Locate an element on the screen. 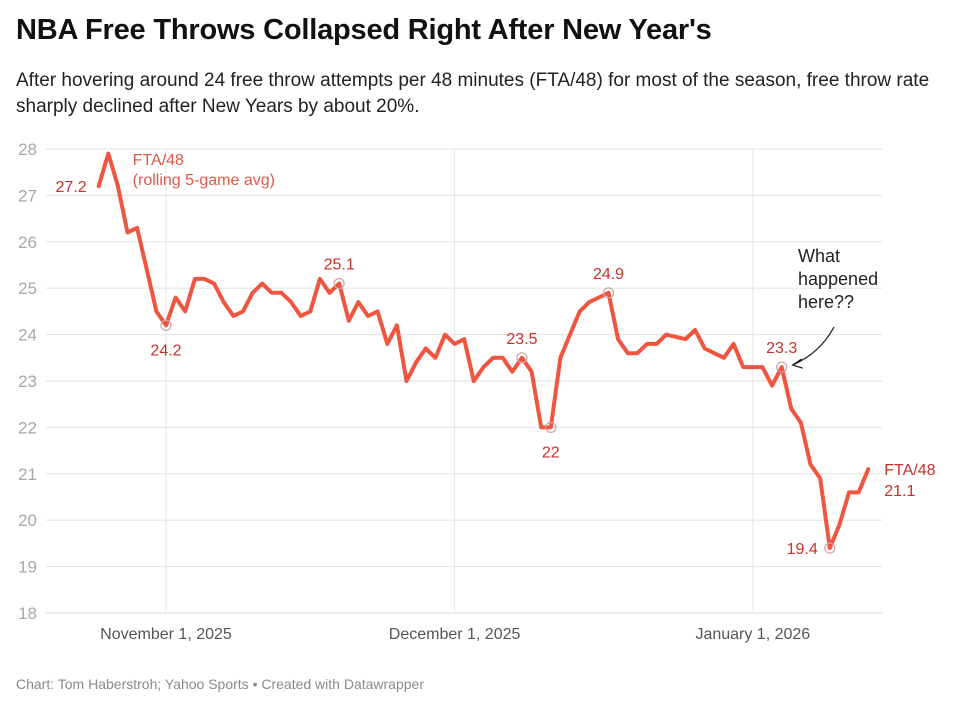 Image resolution: width=960 pixels, height=711 pixels. data-label: 22 is located at coordinates (551, 452).